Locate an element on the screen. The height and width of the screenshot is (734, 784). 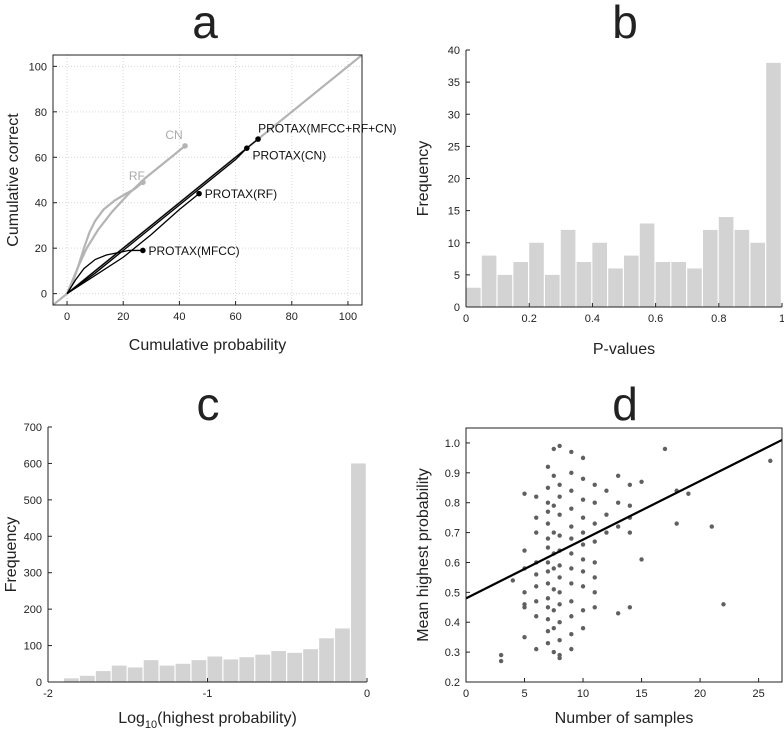
x-tick-label: 0.4 is located at coordinates (592, 319).